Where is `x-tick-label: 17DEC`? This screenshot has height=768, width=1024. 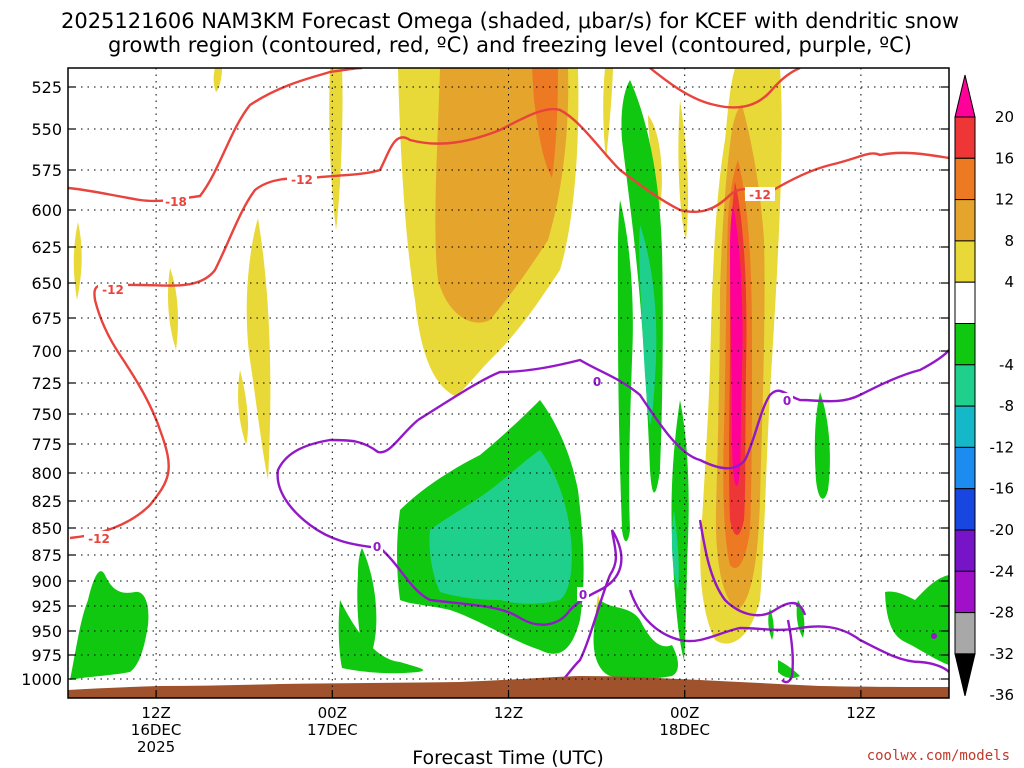
x-tick-label: 17DEC is located at coordinates (332, 730).